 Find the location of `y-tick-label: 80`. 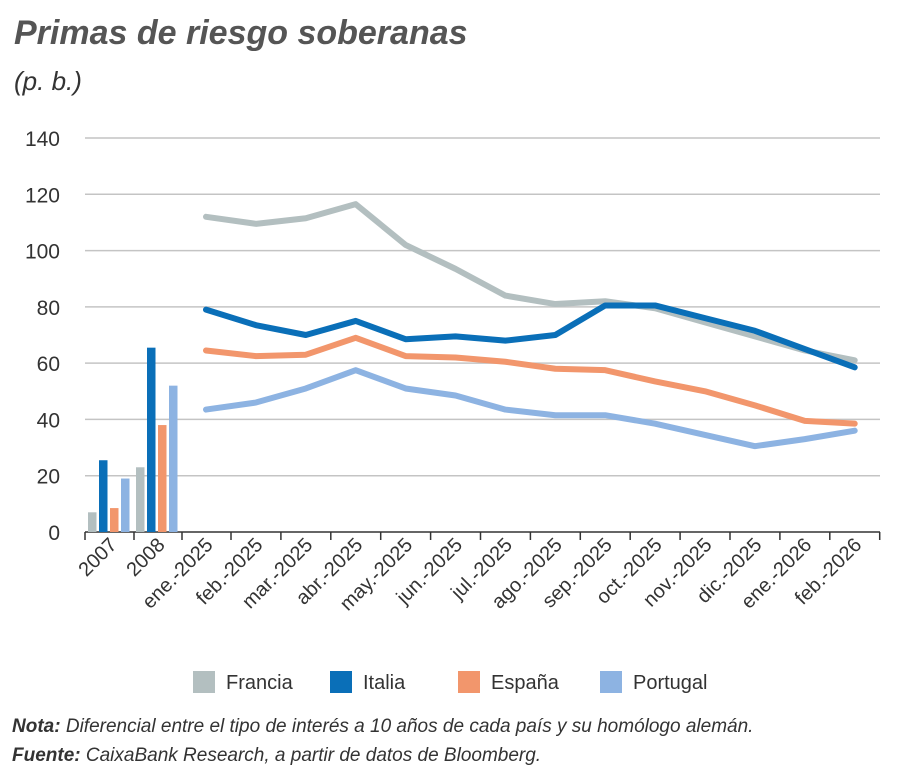

y-tick-label: 80 is located at coordinates (48, 308).